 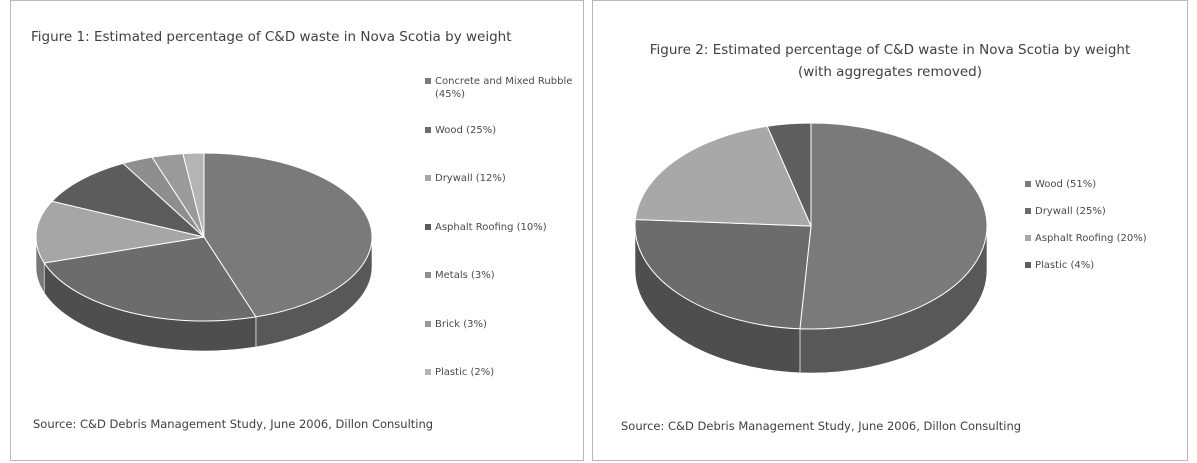 What do you see at coordinates (461, 324) in the screenshot?
I see `legend-label: Brick (3%)` at bounding box center [461, 324].